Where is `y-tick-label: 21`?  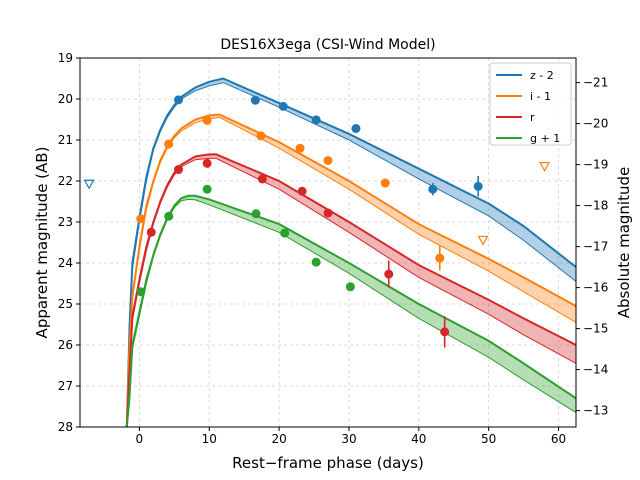 y-tick-label: 21 is located at coordinates (65, 140).